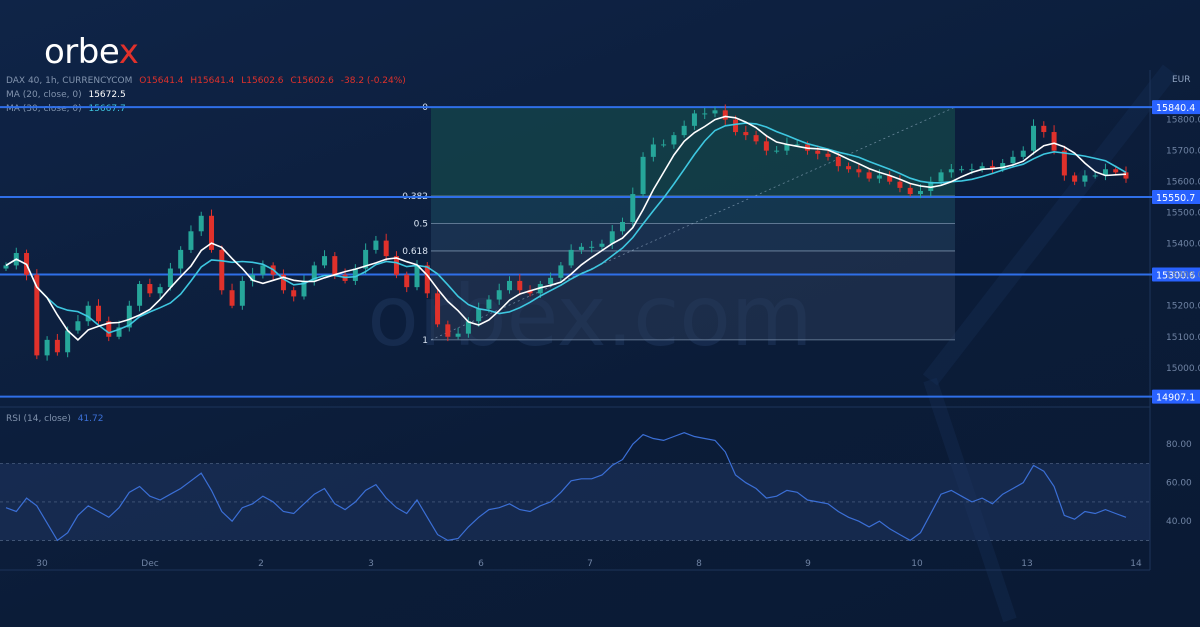 Image resolution: width=1200 pixels, height=627 pixels. Describe the element at coordinates (1183, 121) in the screenshot. I see `price-tick: 15800.0` at that location.